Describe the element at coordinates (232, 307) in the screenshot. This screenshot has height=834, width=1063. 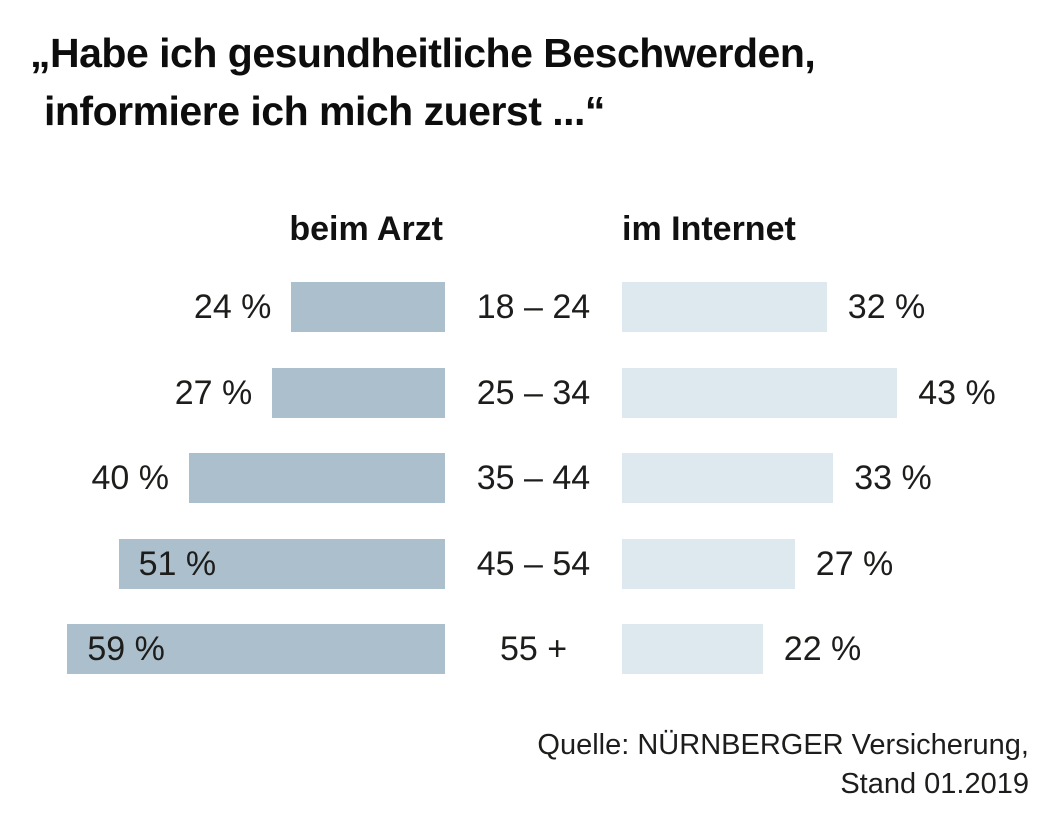
I see `percent-label-beim-arzt: 24 %` at that location.